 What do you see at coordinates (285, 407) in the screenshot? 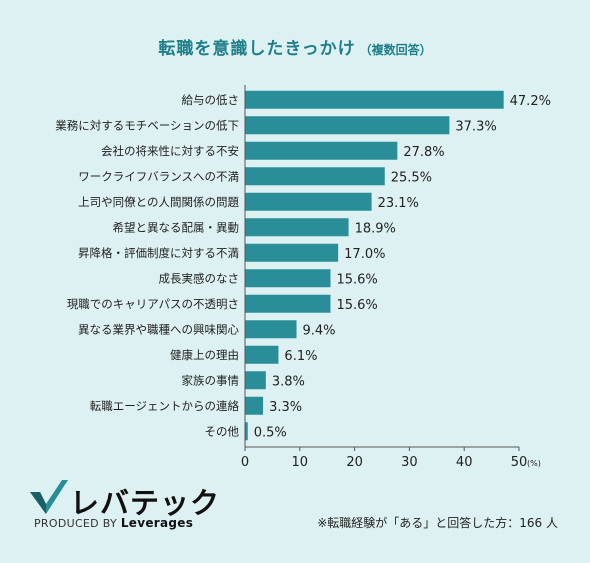
I see `value-label: 3.3%` at bounding box center [285, 407].